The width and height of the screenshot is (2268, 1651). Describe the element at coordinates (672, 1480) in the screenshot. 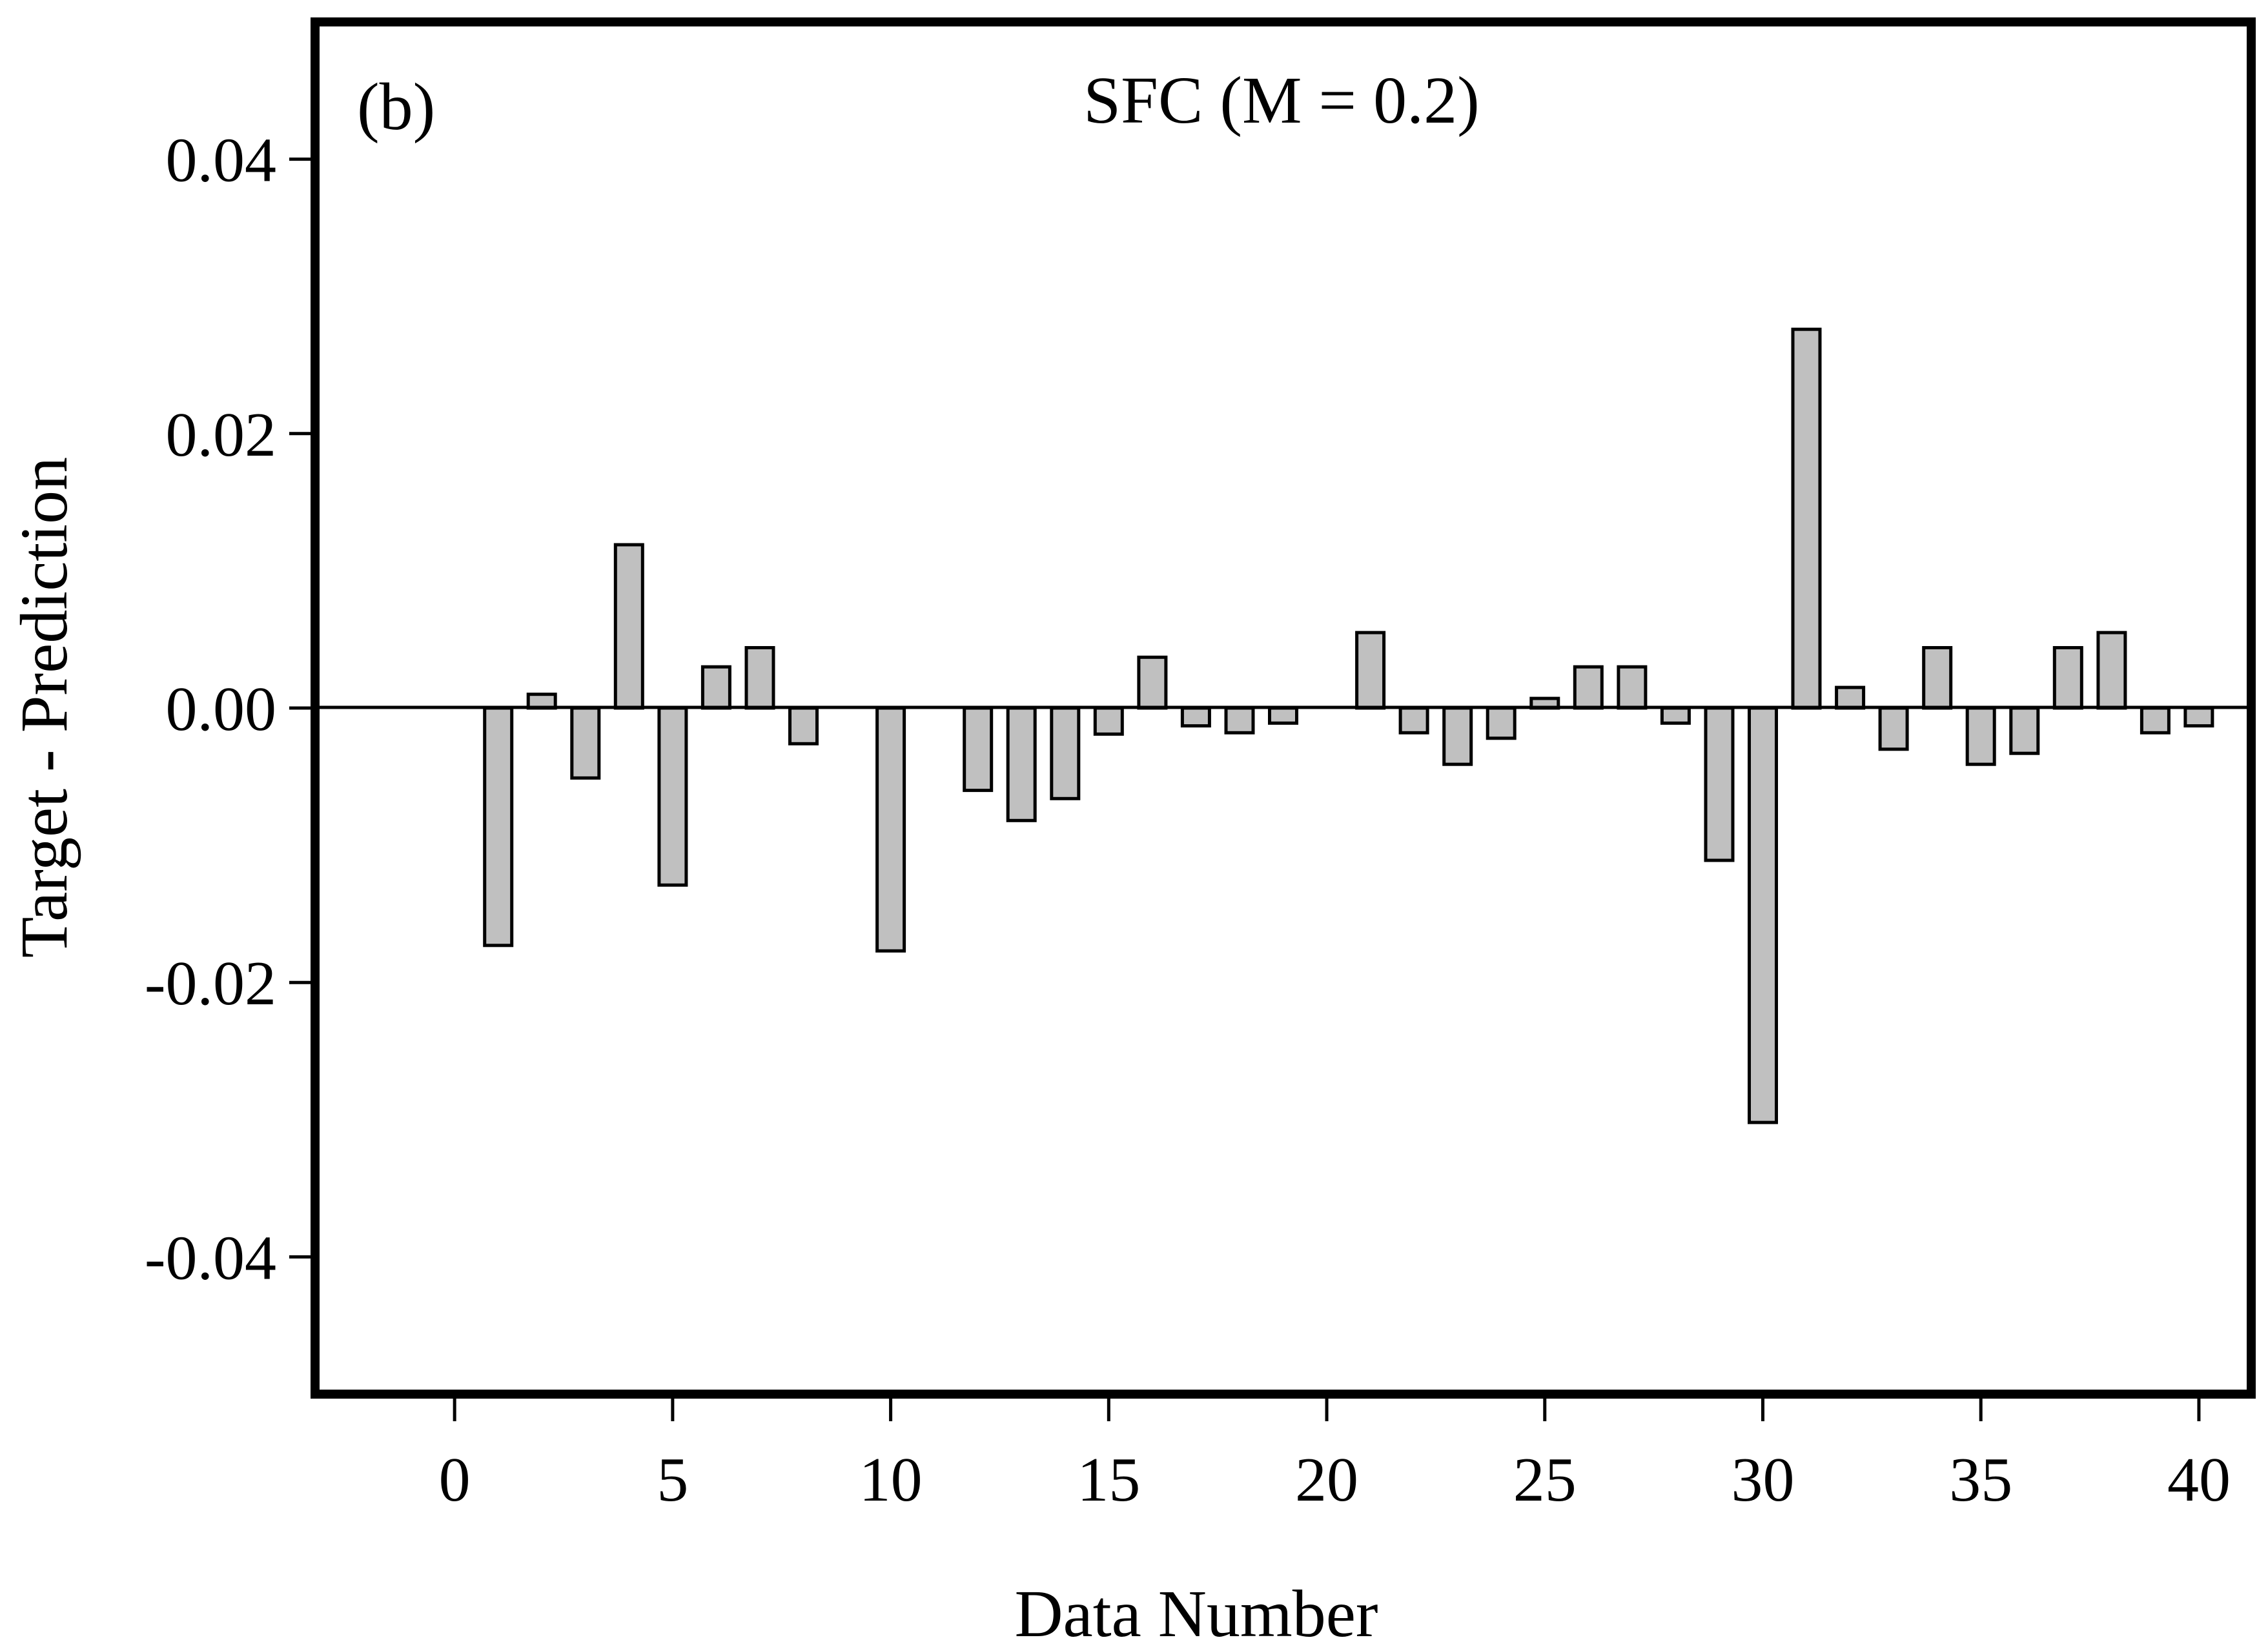

I see `x-tick-label: 5` at that location.